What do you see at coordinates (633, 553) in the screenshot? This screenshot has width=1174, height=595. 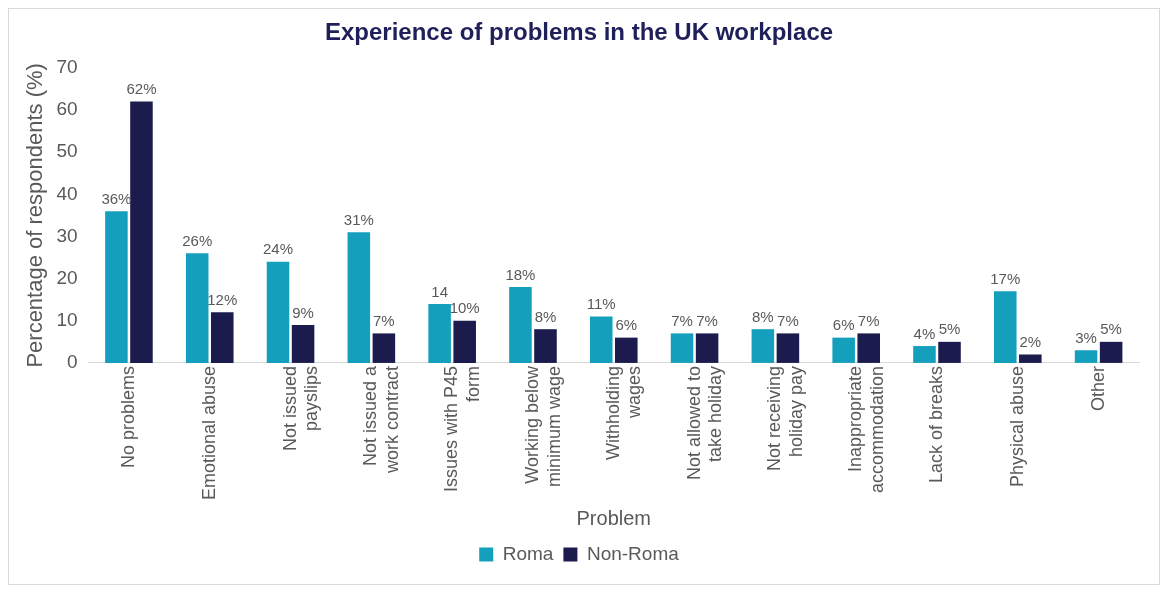 I see `legend-label: Non-Roma` at bounding box center [633, 553].